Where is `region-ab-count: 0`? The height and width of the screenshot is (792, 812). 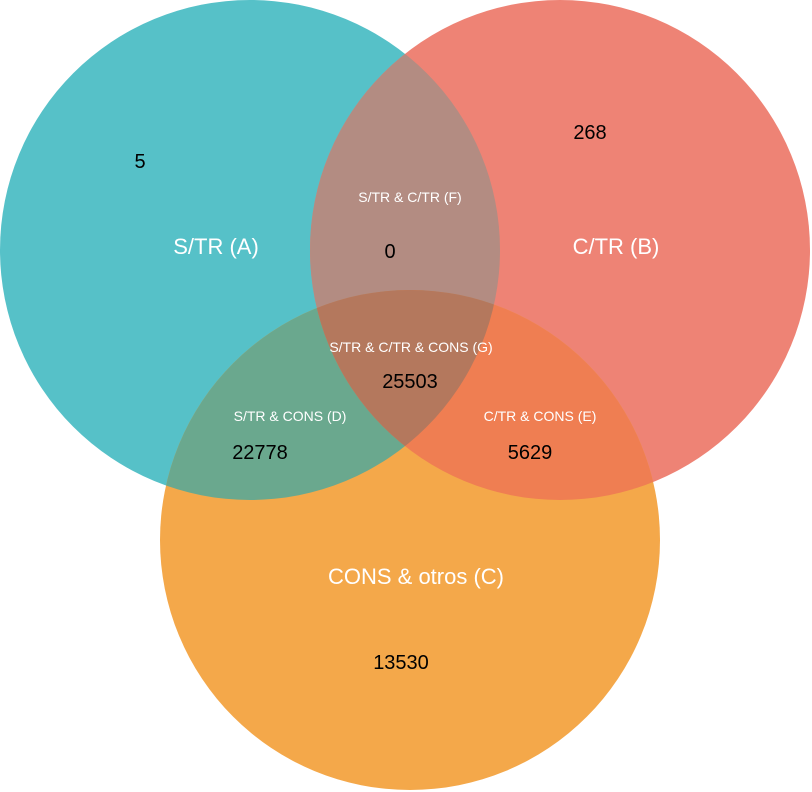 region-ab-count: 0 is located at coordinates (389, 252).